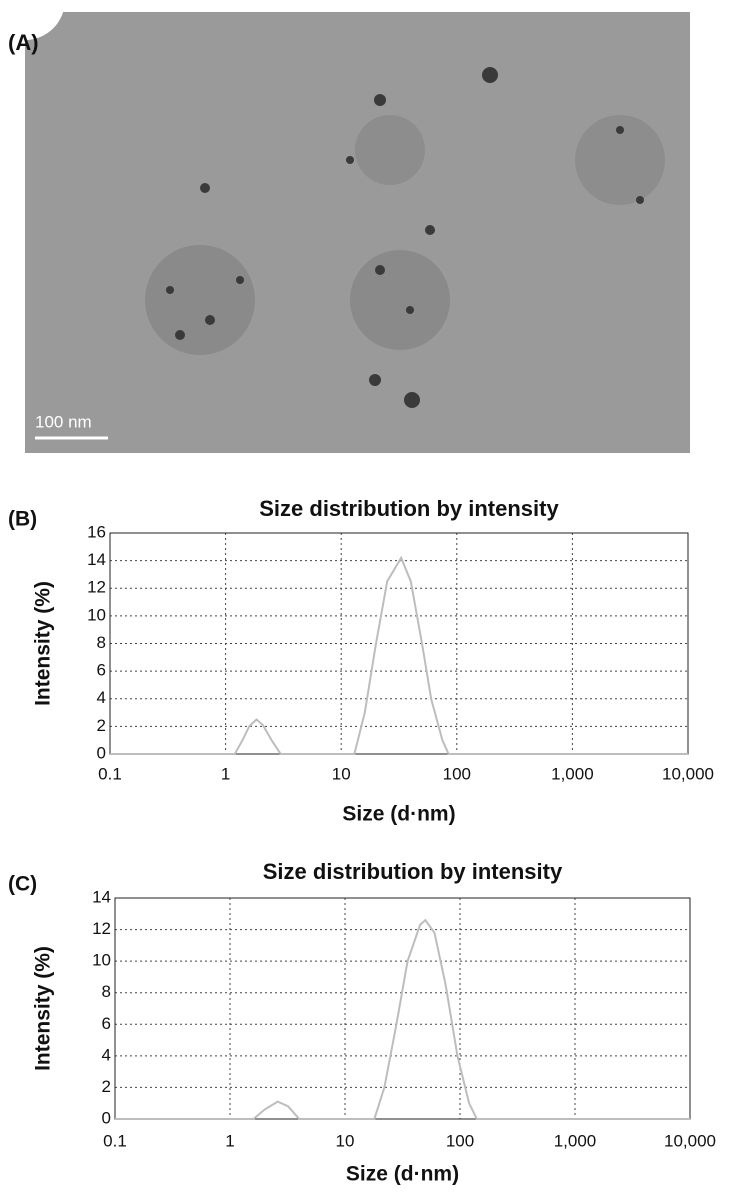 This screenshot has height=1194, width=734. Describe the element at coordinates (22, 884) in the screenshot. I see `panel-label: (C)` at that location.